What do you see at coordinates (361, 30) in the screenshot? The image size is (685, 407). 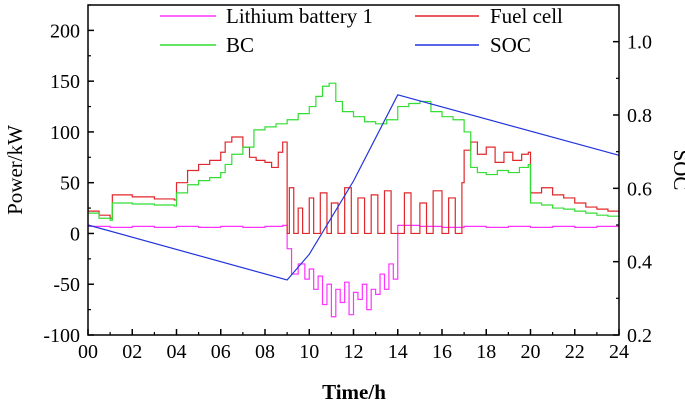 I see `legend: Lithium battery 1 Fuel cell BC SOC` at bounding box center [361, 30].